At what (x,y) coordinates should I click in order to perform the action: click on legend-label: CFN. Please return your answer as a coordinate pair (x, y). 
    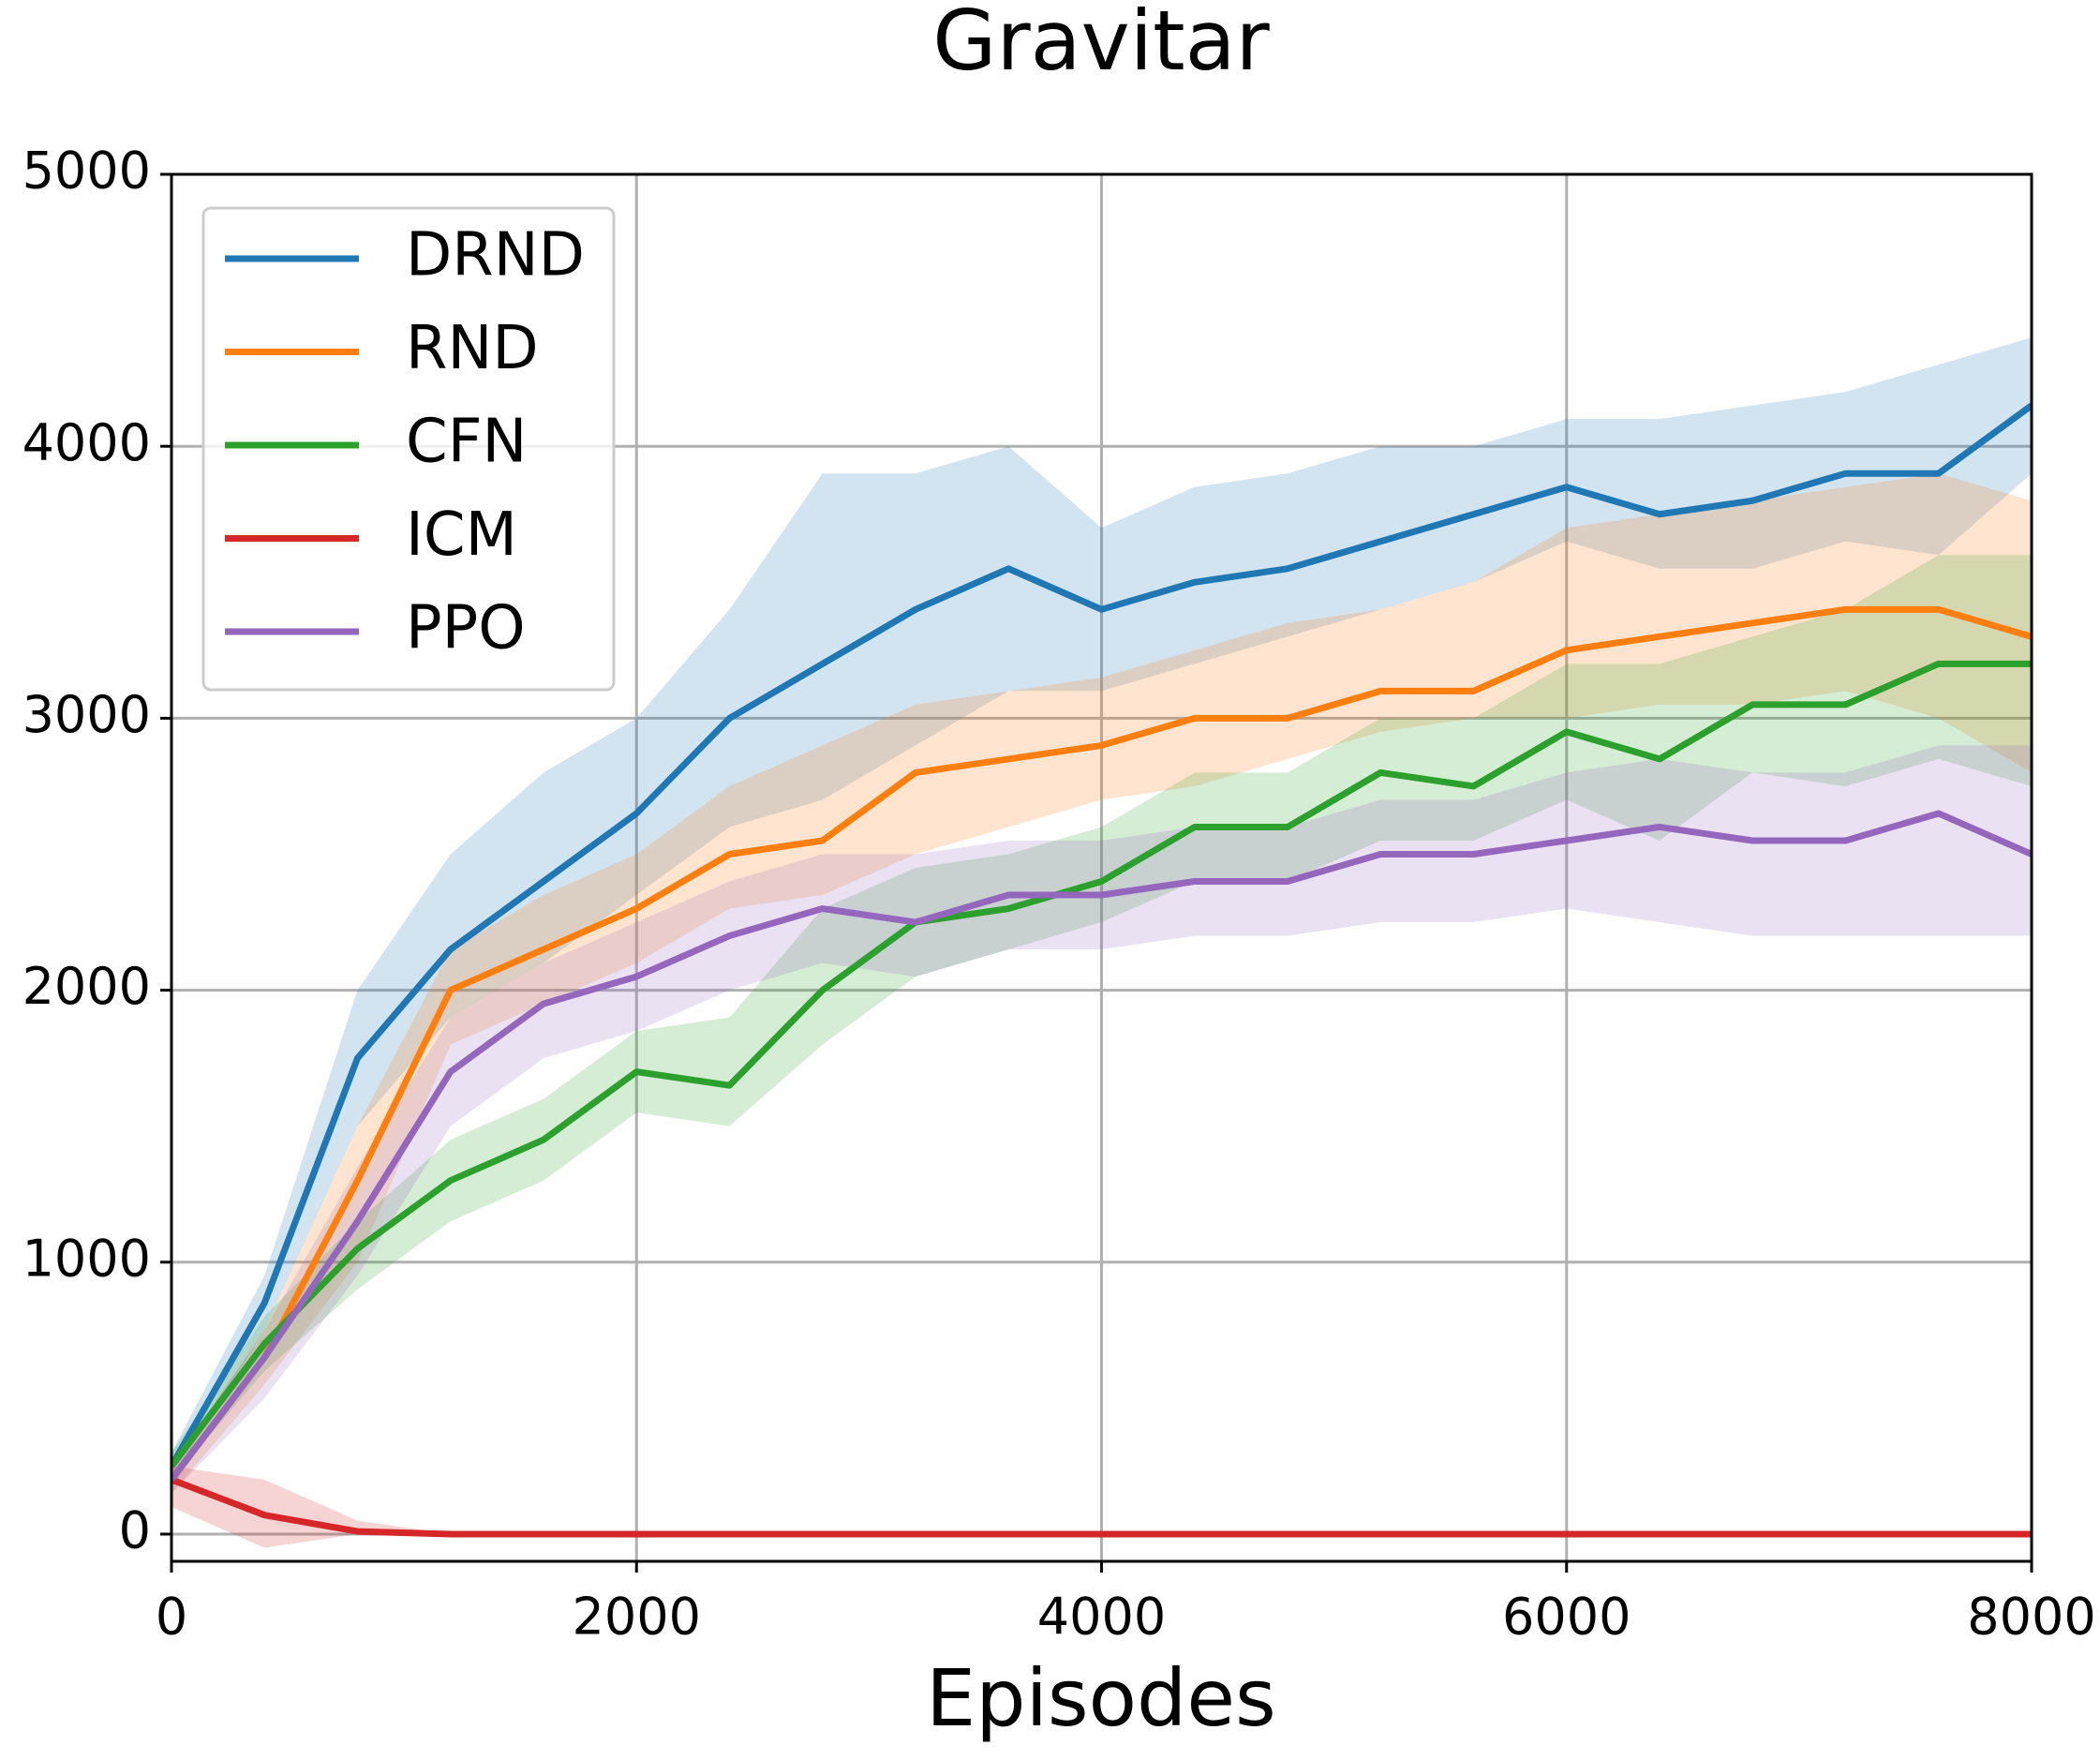
    Looking at the image, I should click on (466, 443).